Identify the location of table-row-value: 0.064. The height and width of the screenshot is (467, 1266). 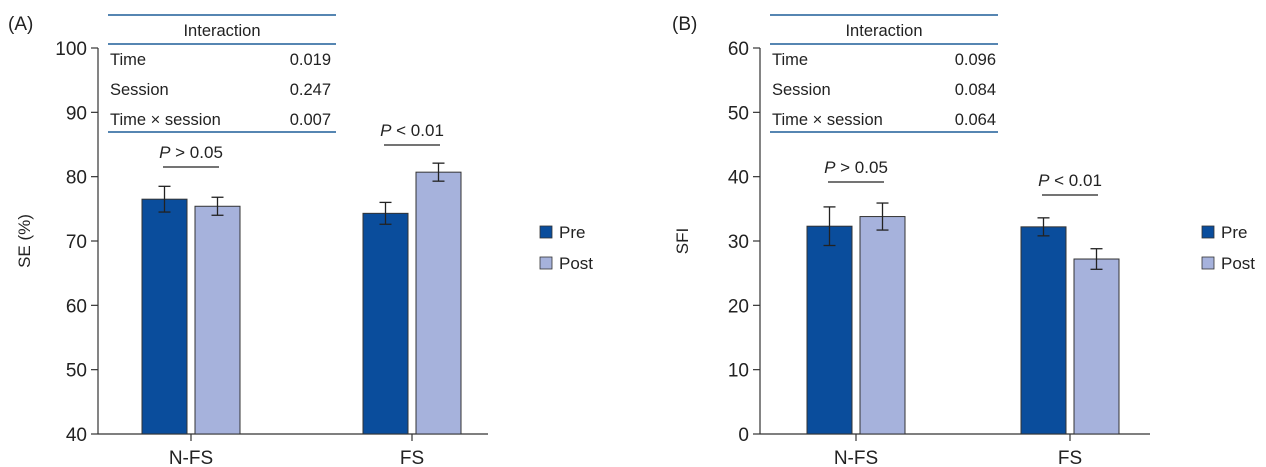
(975, 120).